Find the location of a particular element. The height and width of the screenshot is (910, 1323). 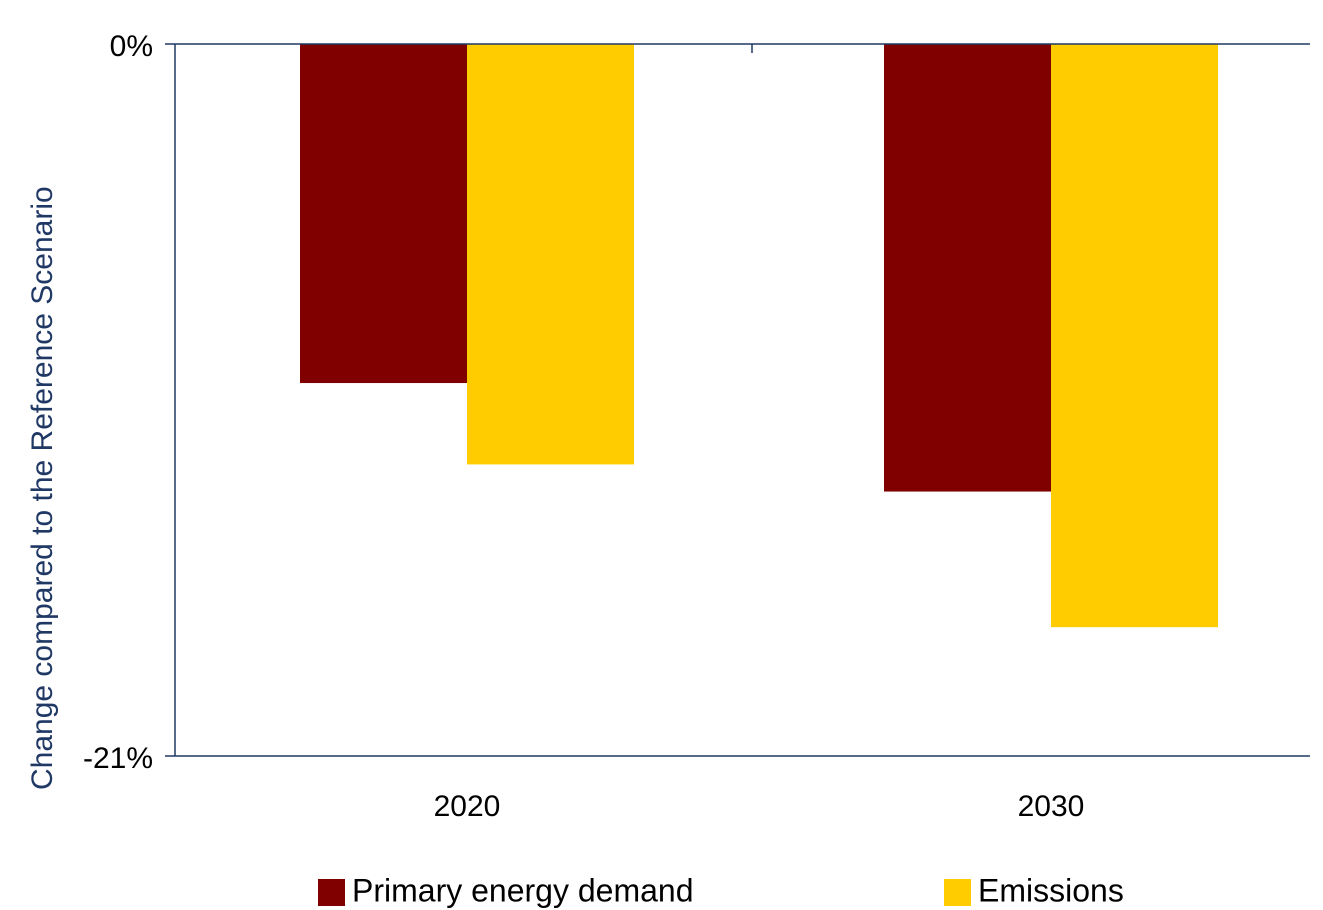

legend-label: Emissions is located at coordinates (1051, 890).